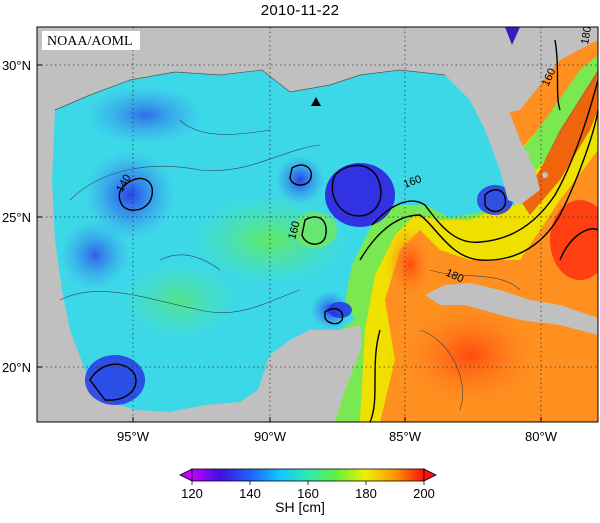 The width and height of the screenshot is (600, 523). Describe the element at coordinates (16, 367) in the screenshot. I see `lat-tick-label: 20°N` at that location.